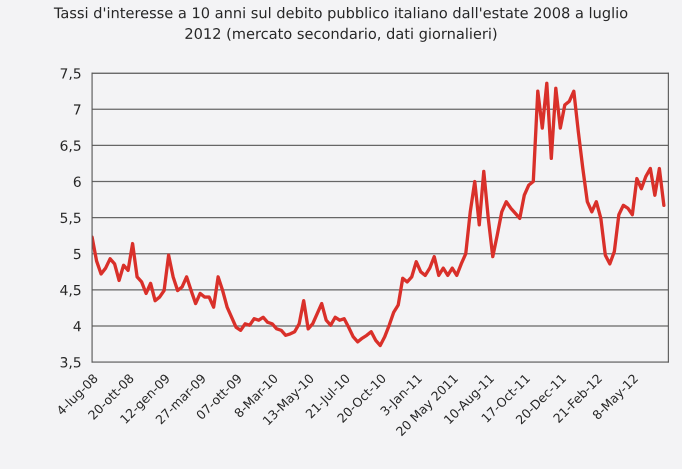  What do you see at coordinates (77, 326) in the screenshot?
I see `y-tick-label: 4` at bounding box center [77, 326].